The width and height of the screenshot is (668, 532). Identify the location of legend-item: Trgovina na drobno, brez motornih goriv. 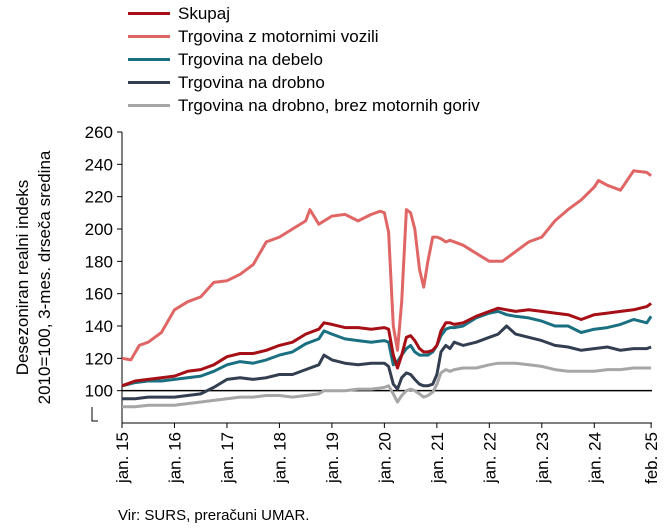
(304, 105).